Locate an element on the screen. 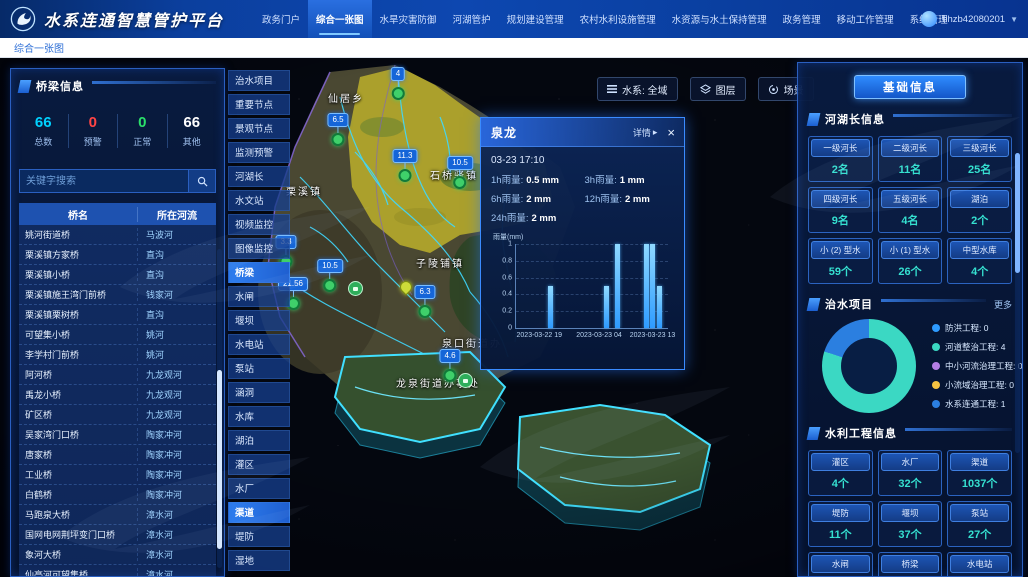 This screenshot has height=577, width=1028. nav-tab-6: 水资源与水土保持管理 is located at coordinates (719, 20).